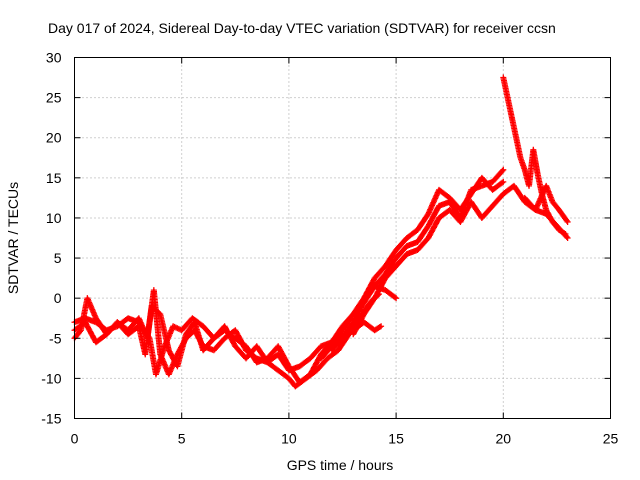 The height and width of the screenshot is (480, 640). Describe the element at coordinates (611, 439) in the screenshot. I see `x-tick-label: 25` at that location.